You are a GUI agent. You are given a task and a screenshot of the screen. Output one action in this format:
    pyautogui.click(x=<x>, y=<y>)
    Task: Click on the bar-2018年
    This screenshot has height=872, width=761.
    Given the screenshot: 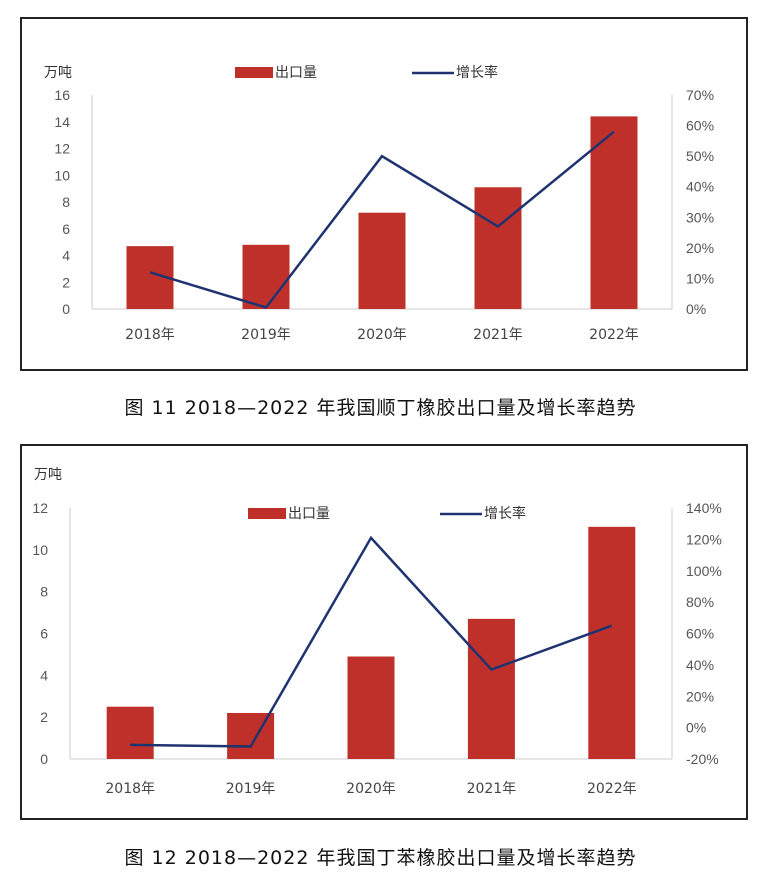 What is the action you would take?
    pyautogui.click(x=130, y=732)
    